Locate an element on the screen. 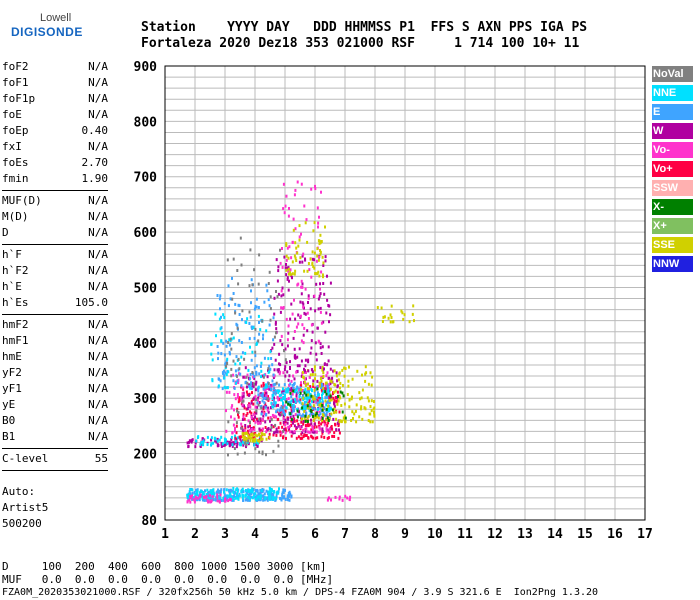  param-value: N/A is located at coordinates (98, 324).